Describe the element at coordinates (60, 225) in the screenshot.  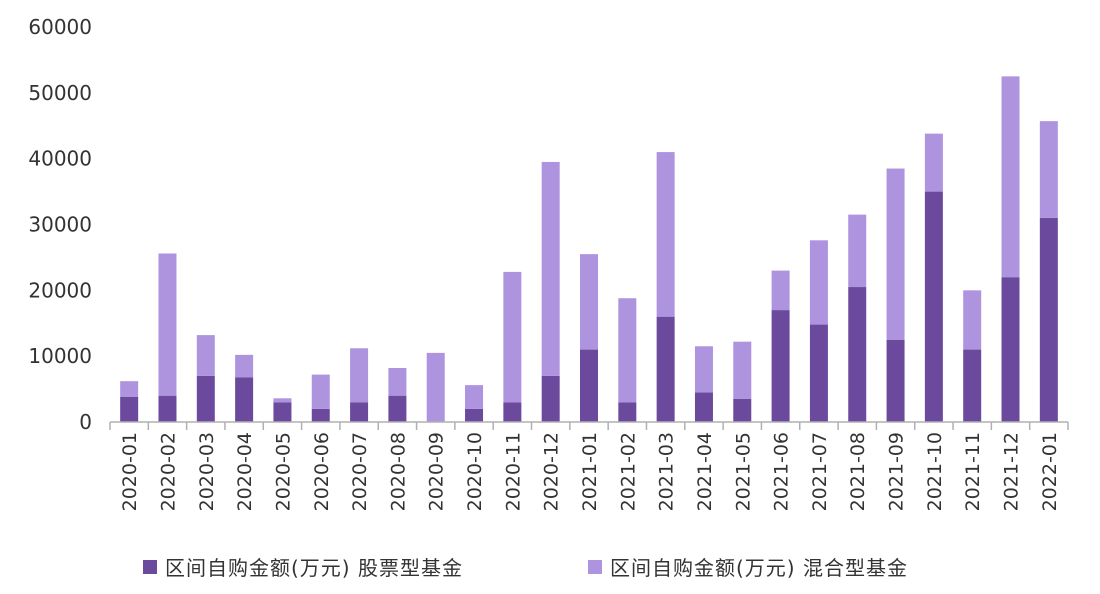
I see `y-tick-label: 30000` at that location.